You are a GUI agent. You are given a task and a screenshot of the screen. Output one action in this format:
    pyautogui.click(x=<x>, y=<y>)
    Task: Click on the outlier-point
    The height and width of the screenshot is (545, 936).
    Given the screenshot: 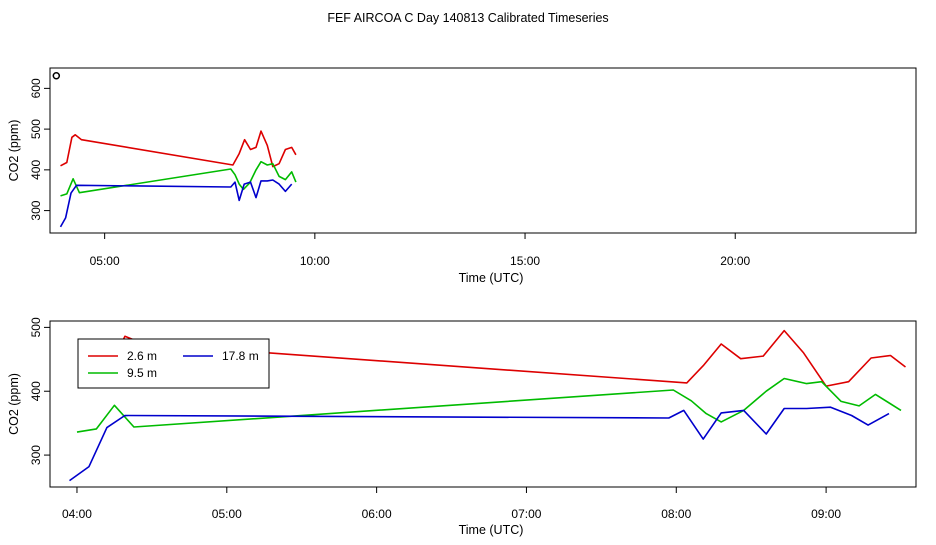 What is the action you would take?
    pyautogui.click(x=56, y=75)
    